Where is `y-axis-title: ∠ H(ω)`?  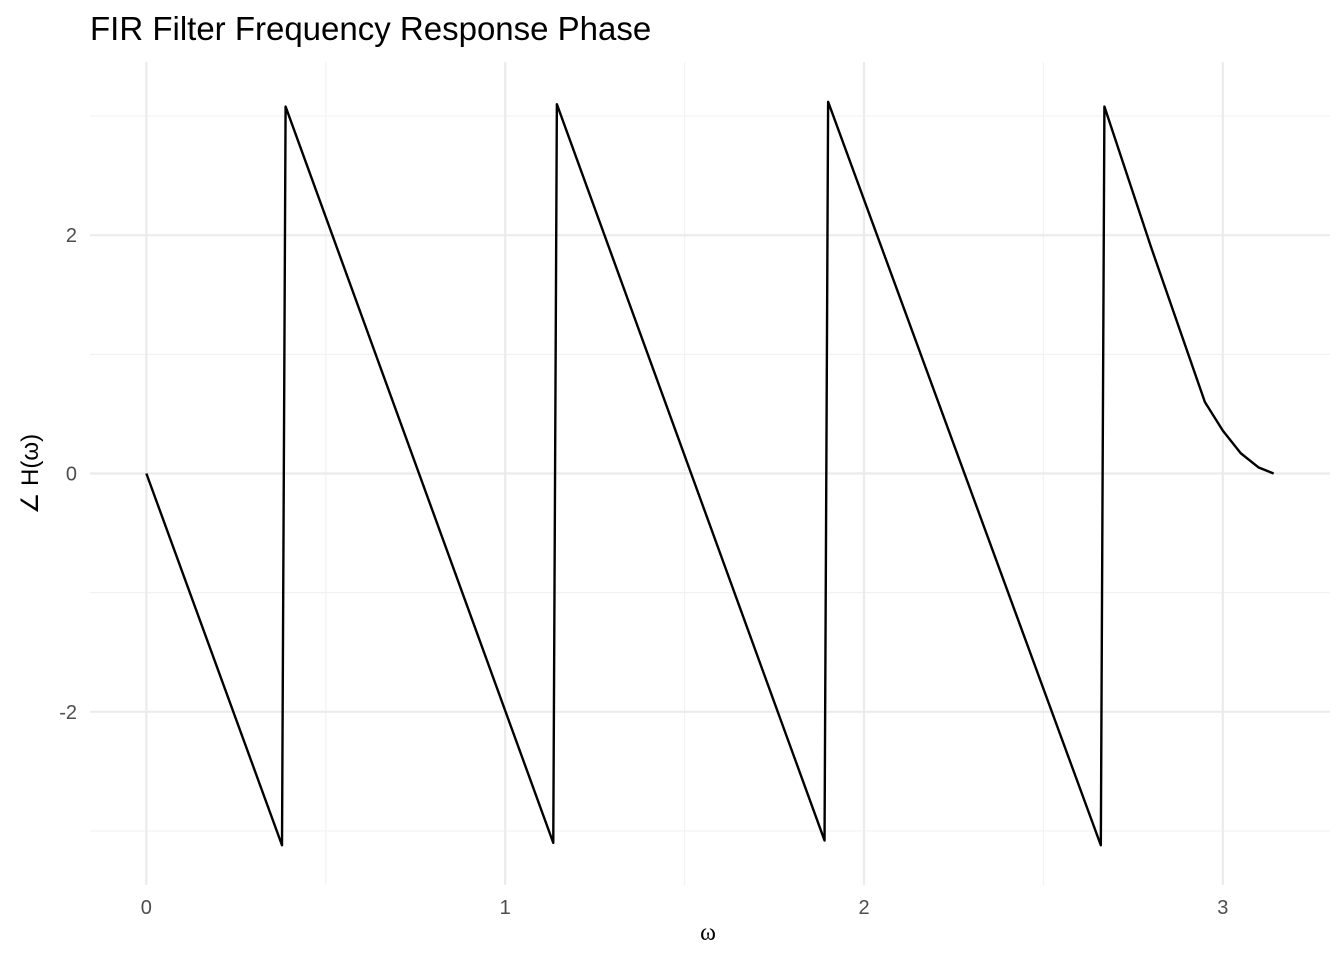
y-axis-title: ∠ H(ω) is located at coordinates (30, 474).